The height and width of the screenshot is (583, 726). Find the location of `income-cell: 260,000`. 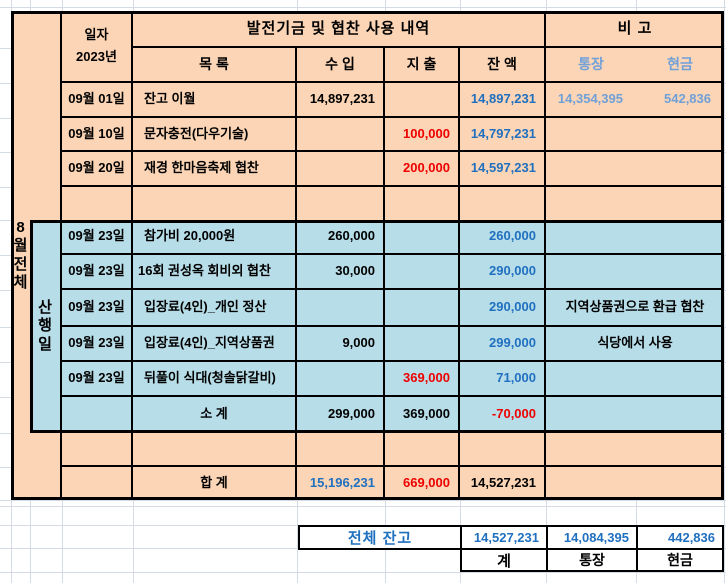

income-cell: 260,000 is located at coordinates (341, 237).